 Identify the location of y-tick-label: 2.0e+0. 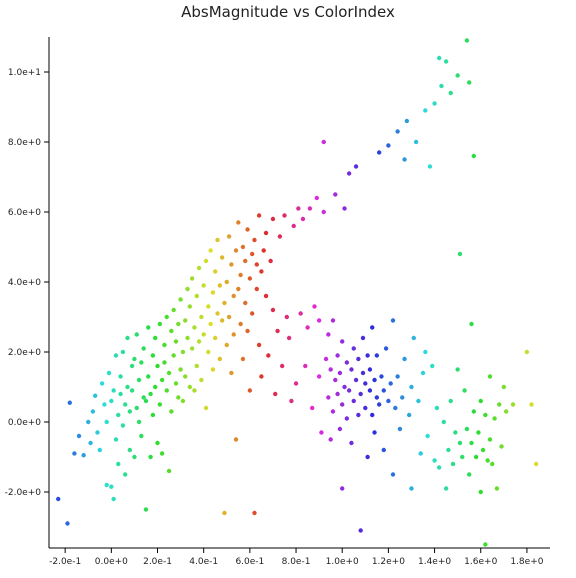
(24, 353).